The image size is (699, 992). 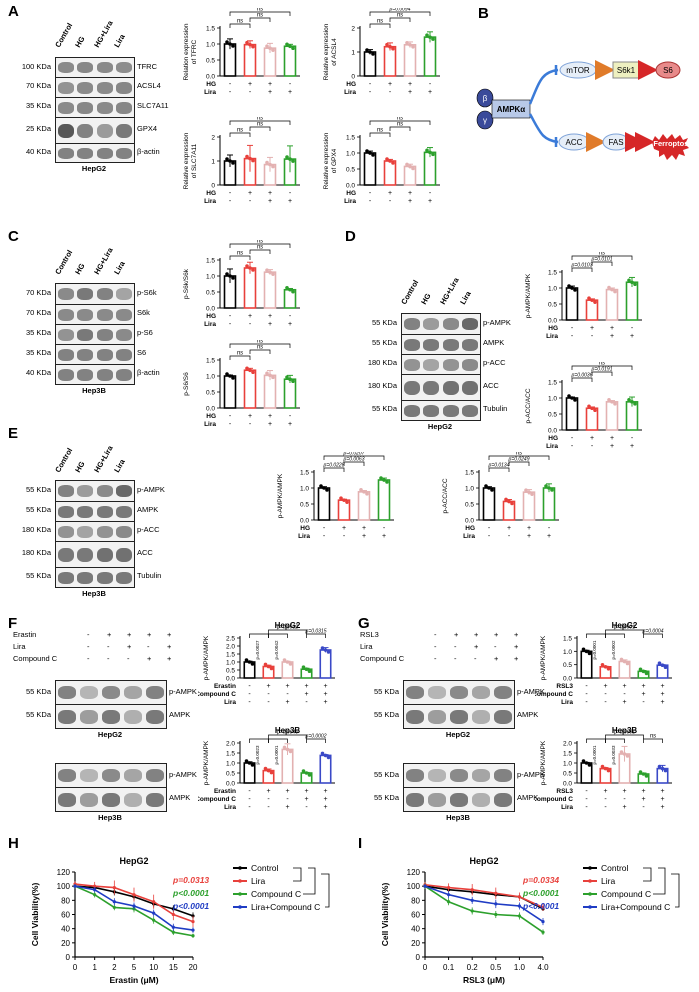 I want to click on treatment-label: Erastin, so click(x=25, y=634).